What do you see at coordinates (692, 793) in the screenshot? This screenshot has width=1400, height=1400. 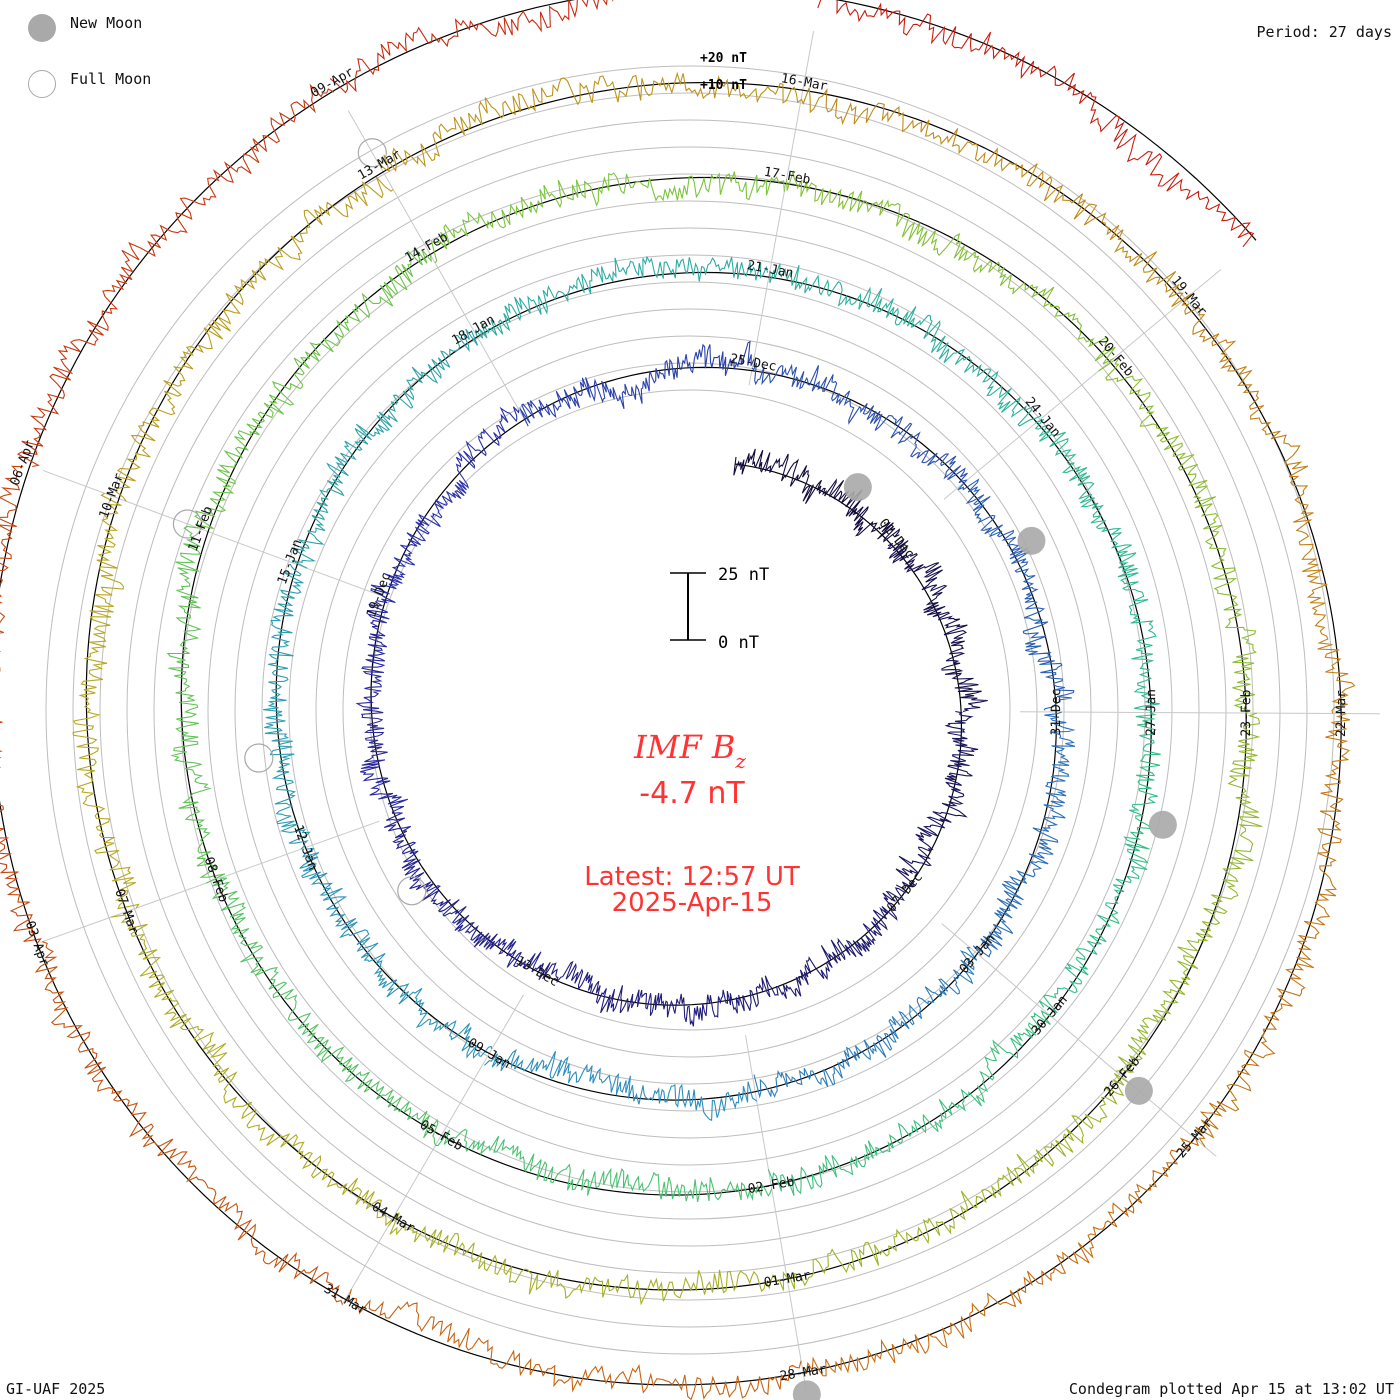 I see `center-value: -4.7 nT` at bounding box center [692, 793].